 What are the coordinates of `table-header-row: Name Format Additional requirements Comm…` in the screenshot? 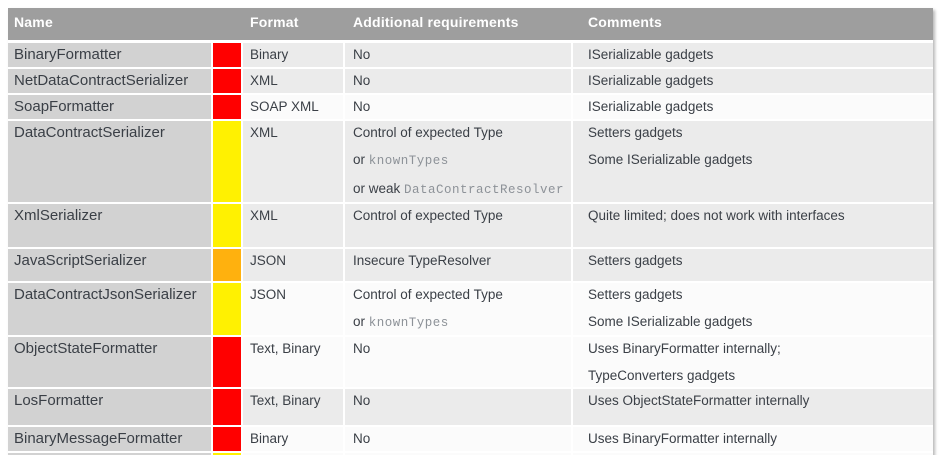 It's located at (470, 25).